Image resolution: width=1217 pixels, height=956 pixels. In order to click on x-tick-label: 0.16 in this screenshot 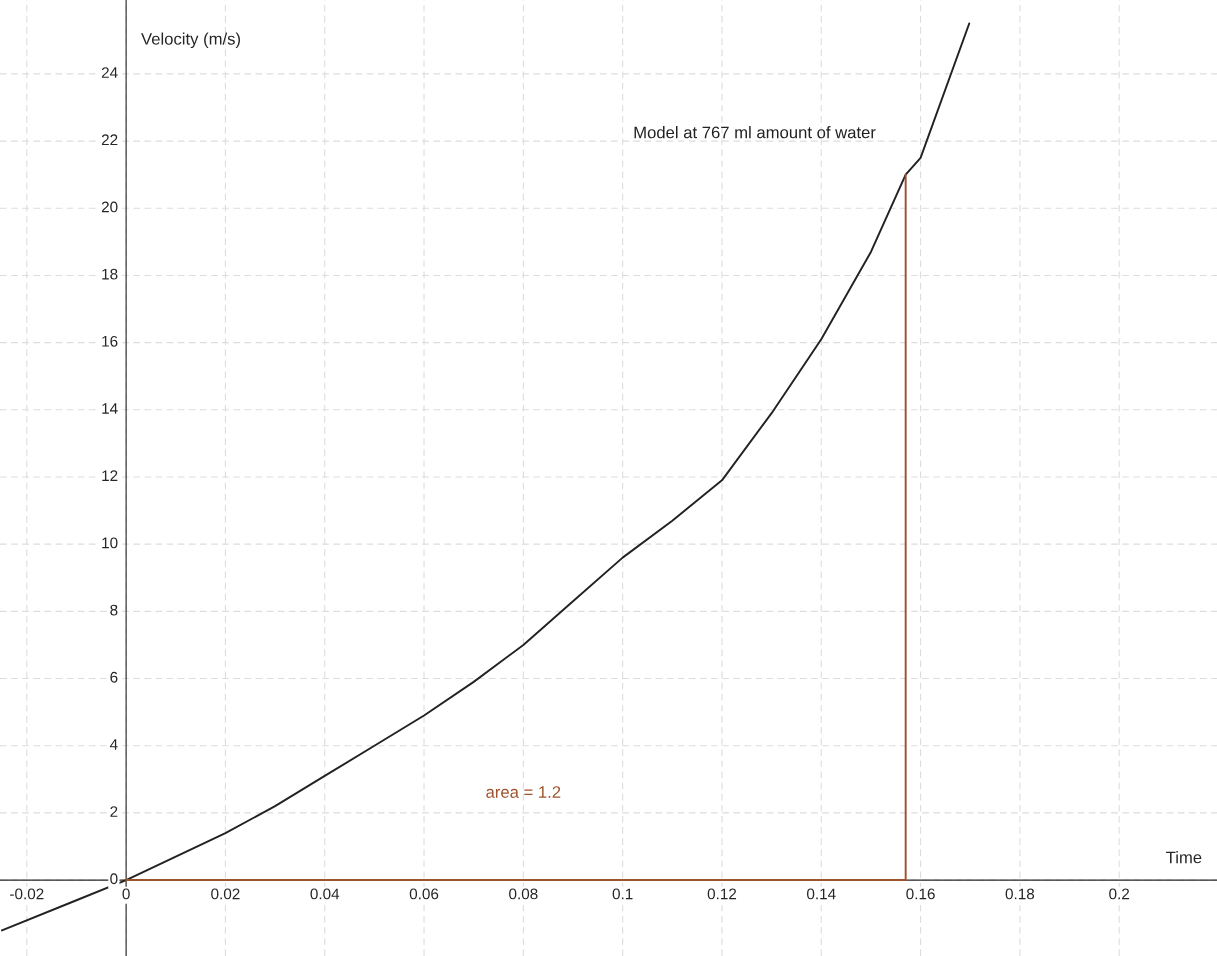, I will do `click(920, 894)`.